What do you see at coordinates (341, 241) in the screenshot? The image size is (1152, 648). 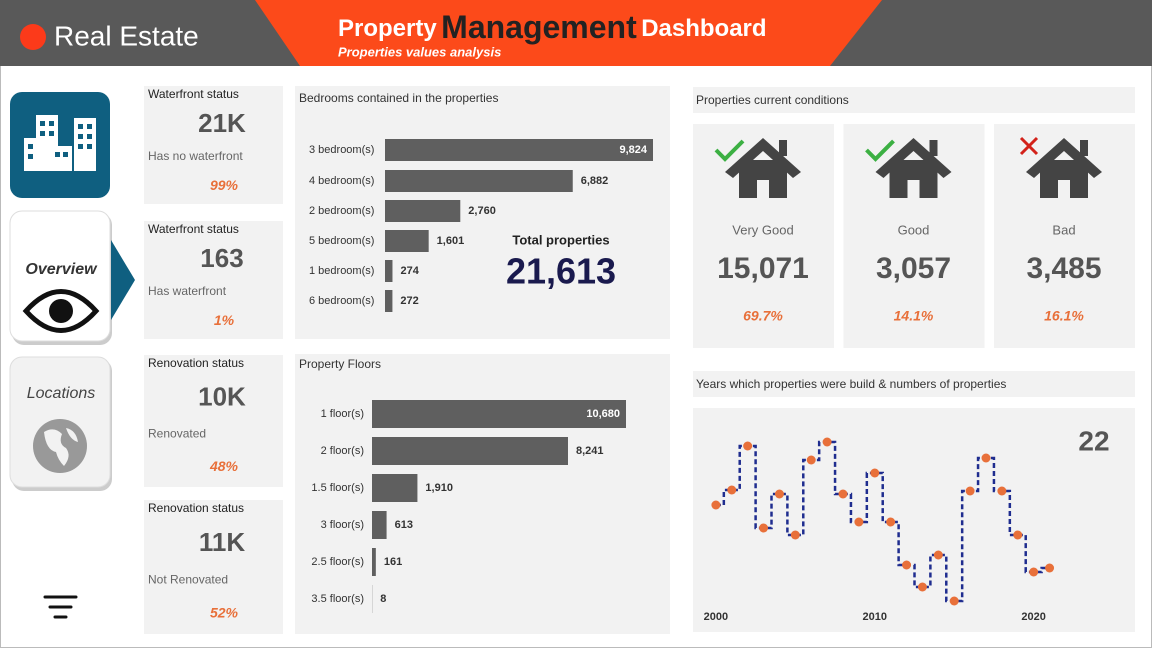 I see `bar-category: 5 bedroom(s)` at bounding box center [341, 241].